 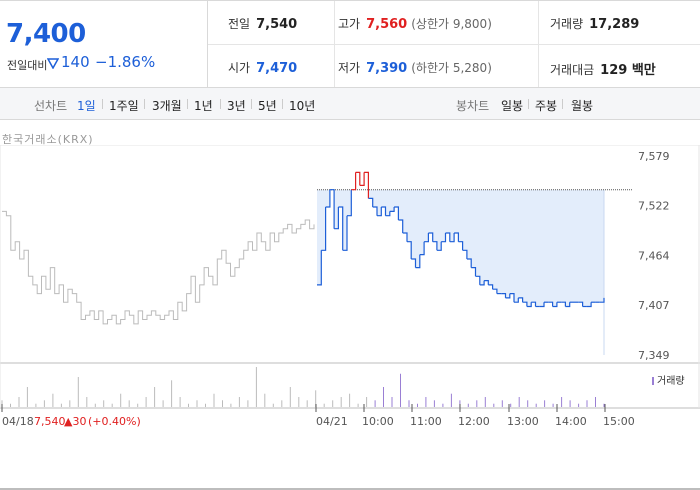 What do you see at coordinates (523, 421) in the screenshot?
I see `x-tick-label: 13:00` at bounding box center [523, 421].